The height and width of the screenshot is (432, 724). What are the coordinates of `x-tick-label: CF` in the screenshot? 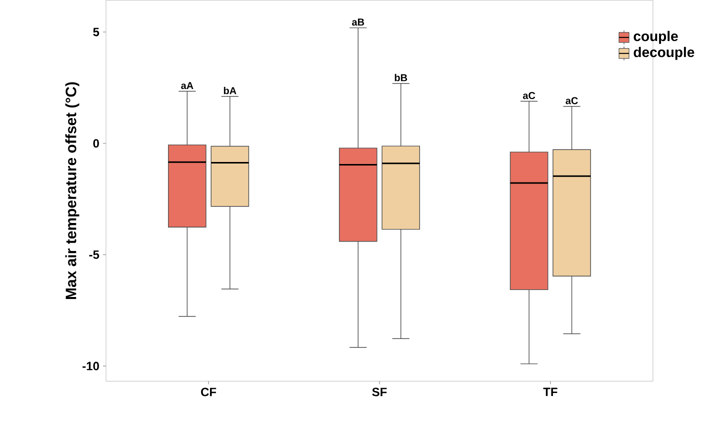 It's located at (208, 392).